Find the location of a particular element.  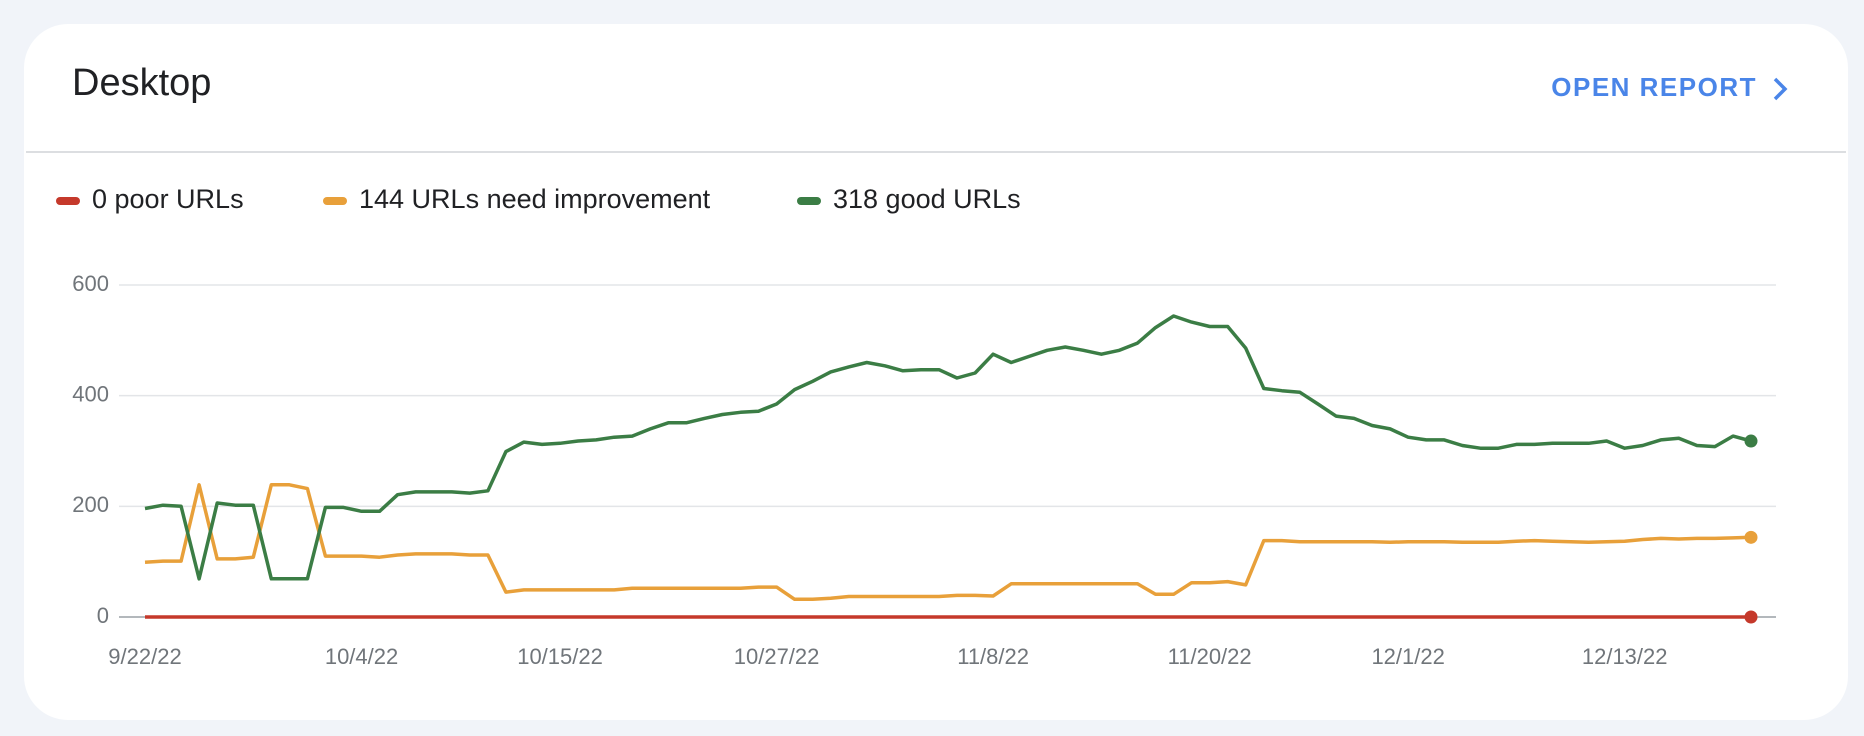

legend-label: 318 good URLs is located at coordinates (927, 199).